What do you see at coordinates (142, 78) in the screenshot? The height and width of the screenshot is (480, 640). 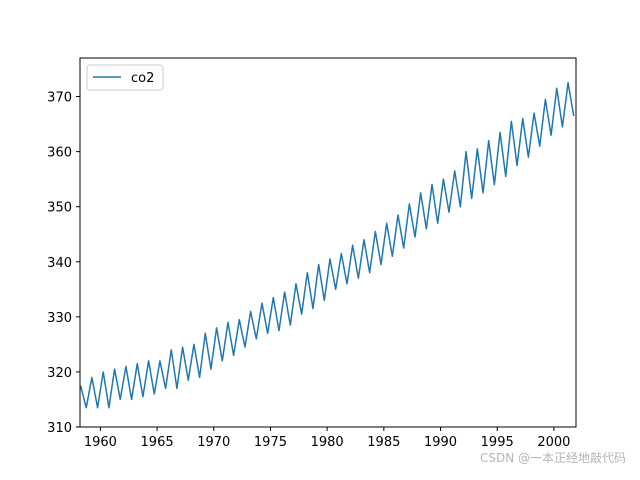 I see `legend-label: co2` at bounding box center [142, 78].